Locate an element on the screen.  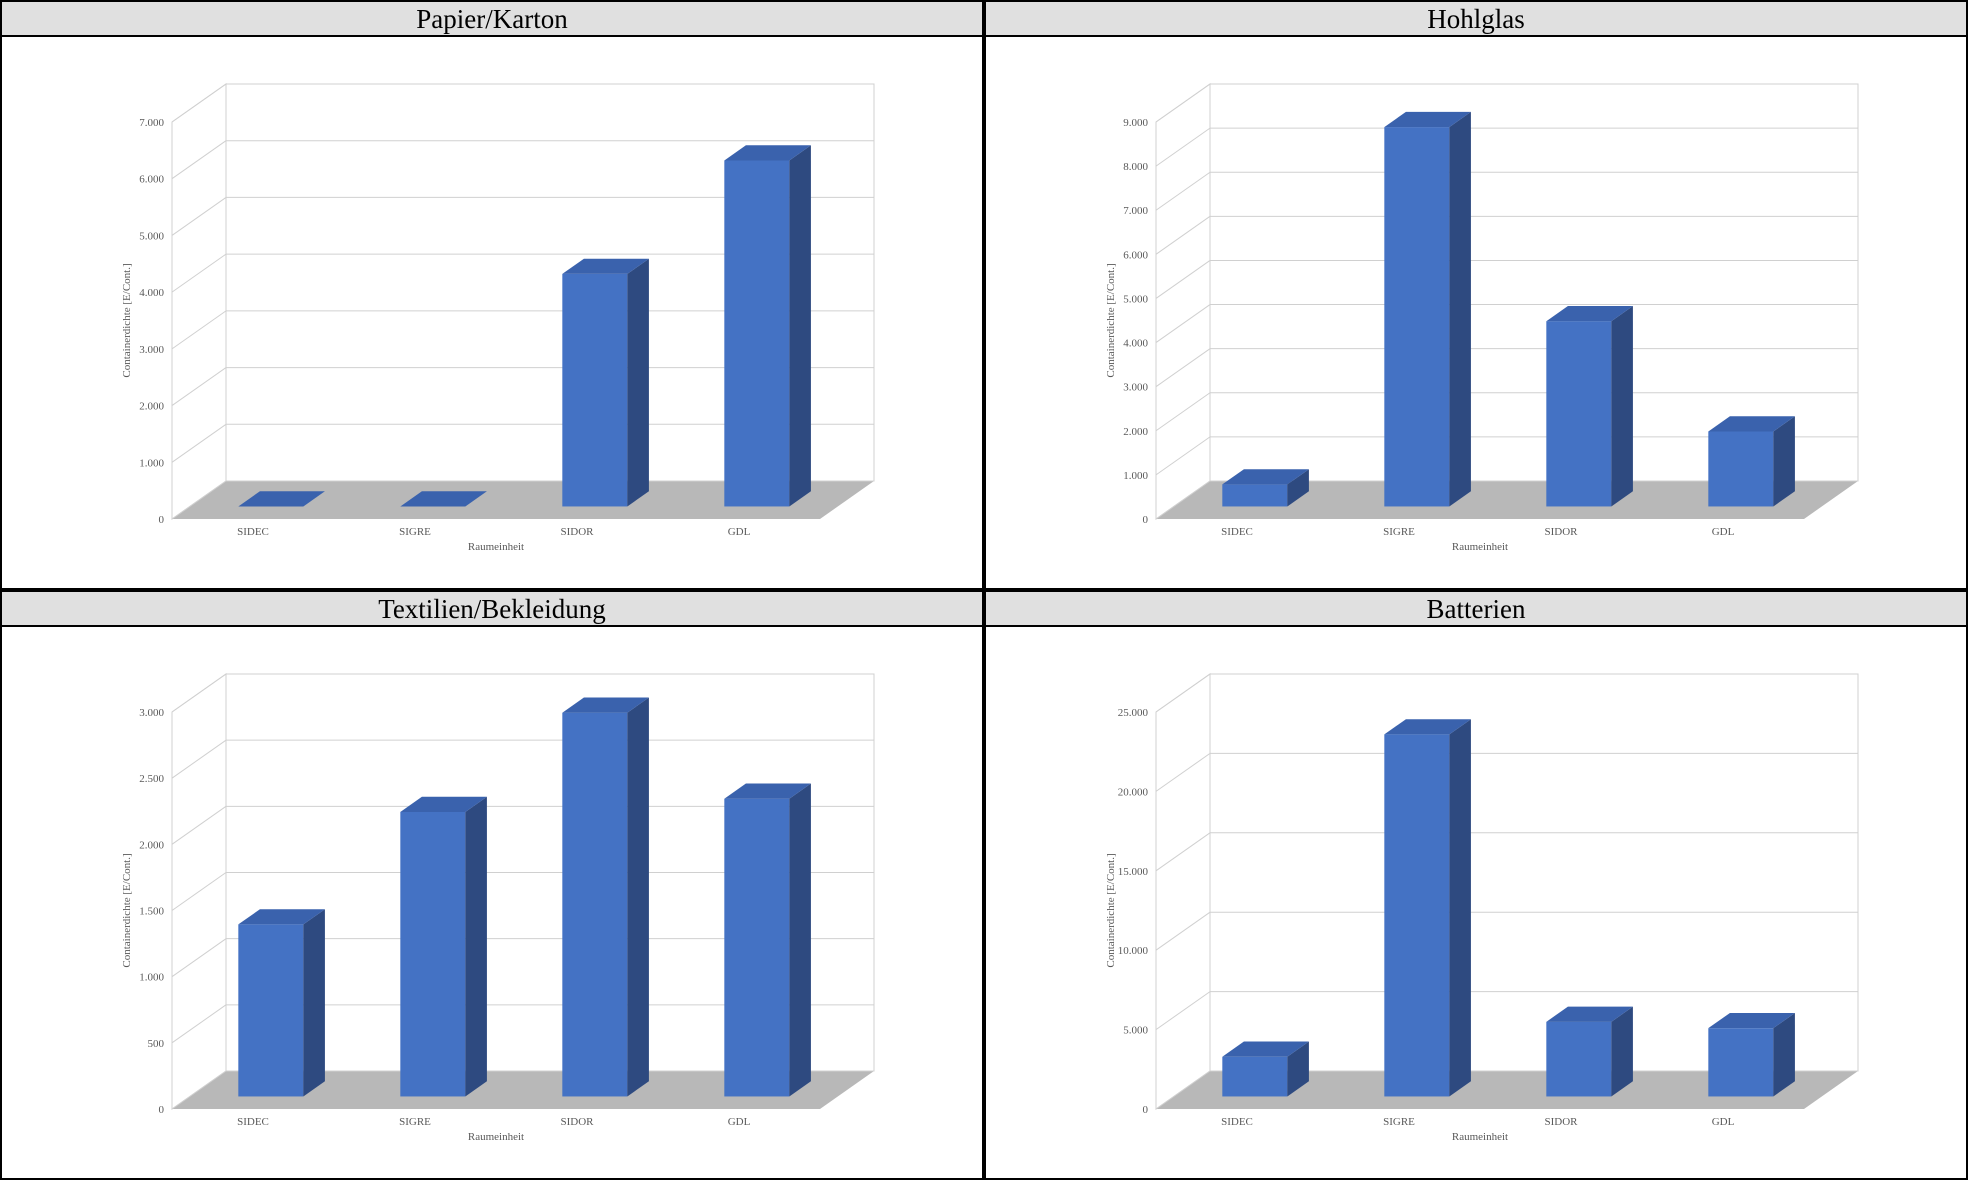
y-tick-label: 1.000 is located at coordinates (151, 978).